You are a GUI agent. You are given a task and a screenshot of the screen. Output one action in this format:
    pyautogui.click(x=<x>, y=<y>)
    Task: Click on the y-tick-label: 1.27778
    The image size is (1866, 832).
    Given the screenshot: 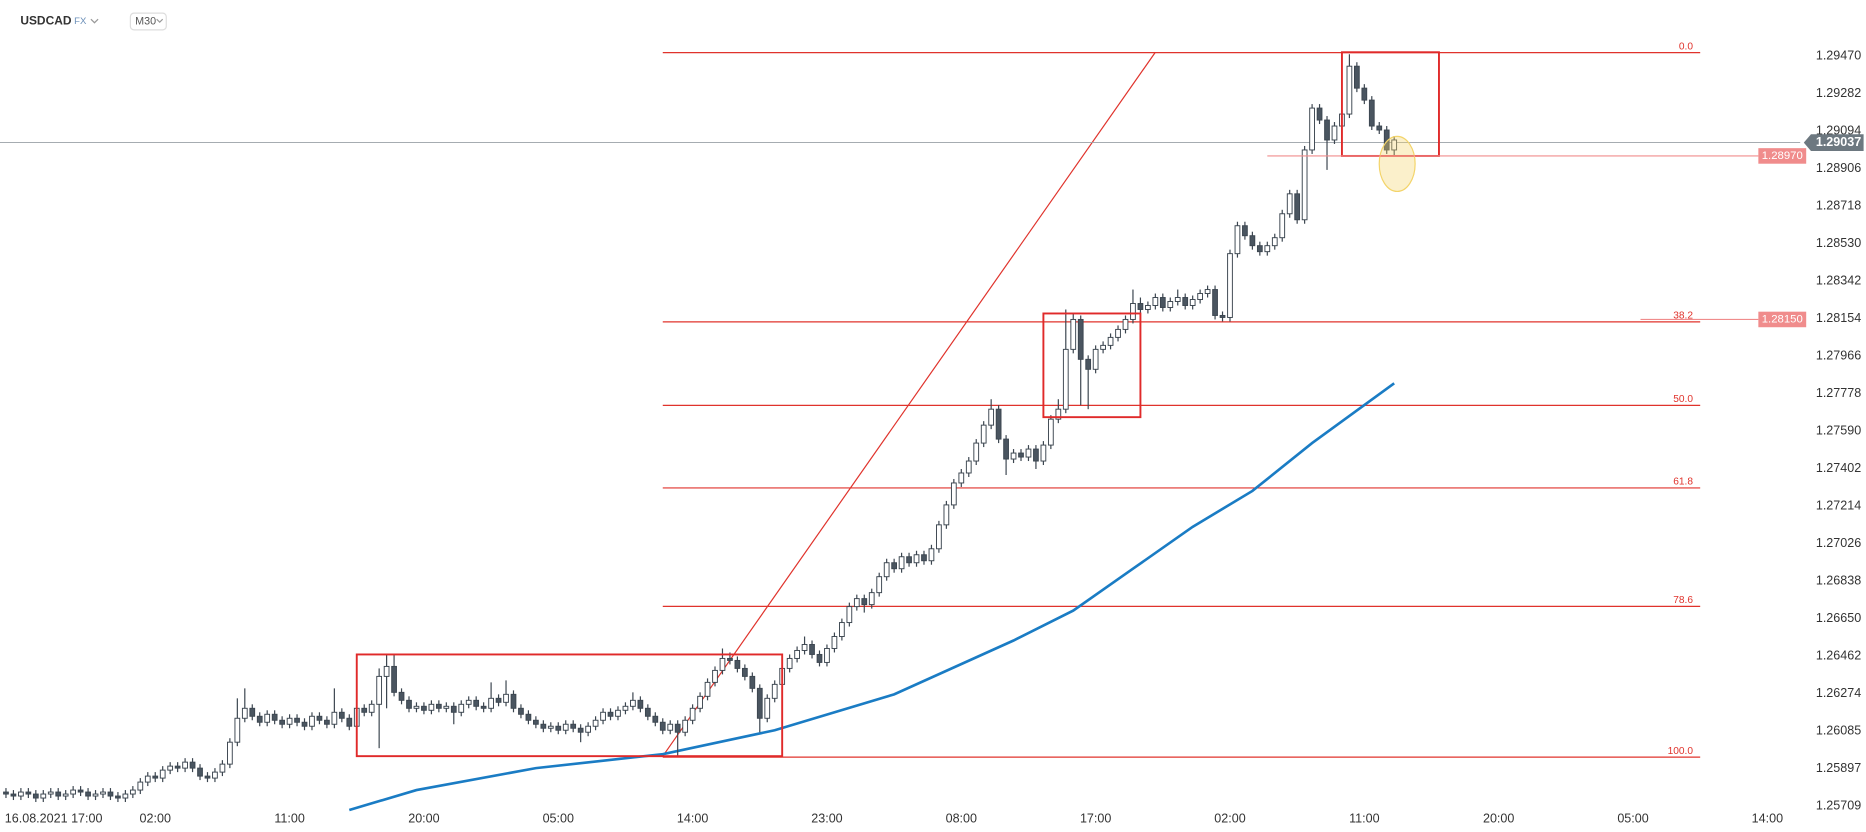 What is the action you would take?
    pyautogui.click(x=1838, y=393)
    